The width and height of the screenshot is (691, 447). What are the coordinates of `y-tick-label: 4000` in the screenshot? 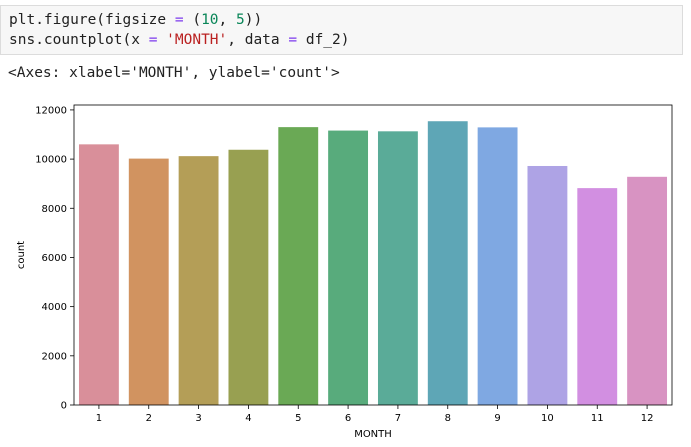 It's located at (54, 307).